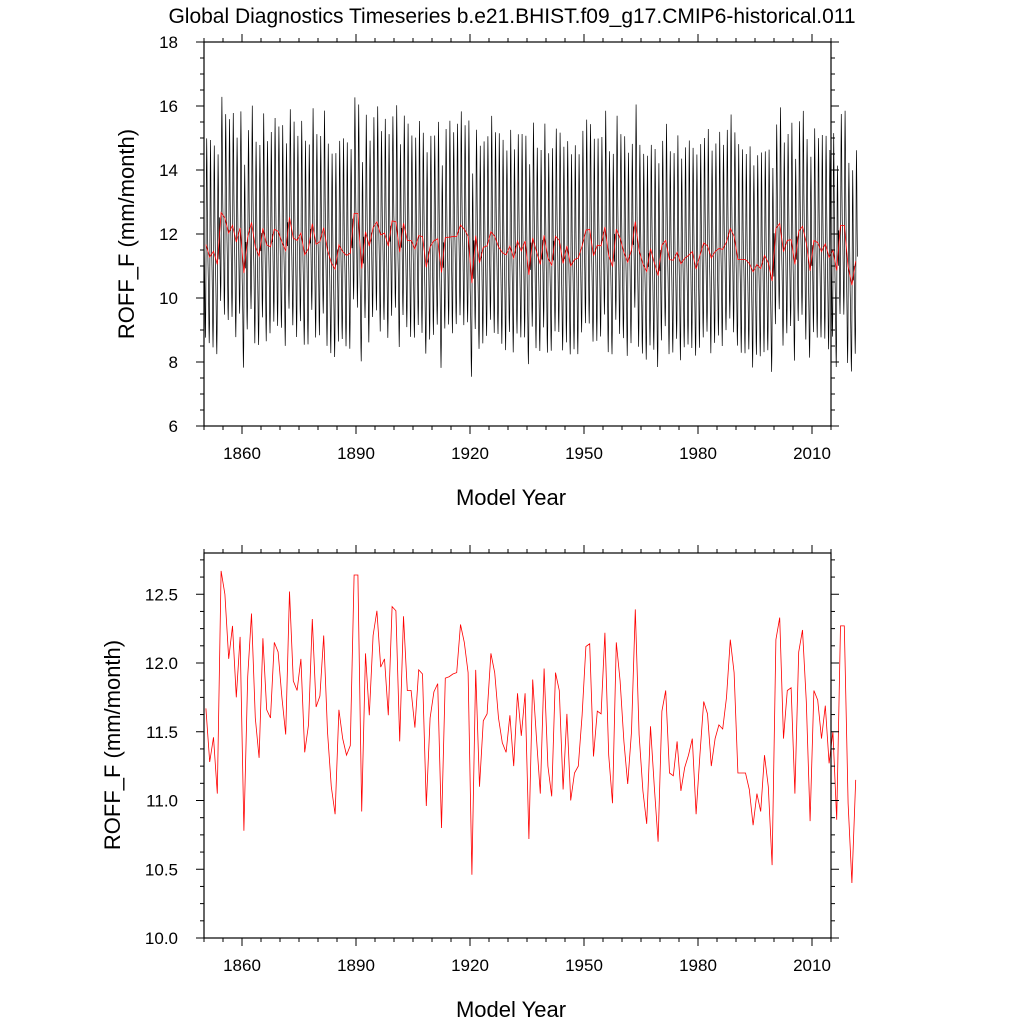 The image size is (1024, 1024). Describe the element at coordinates (161, 869) in the screenshot. I see `bottom-y-tick-label: 10.5` at that location.